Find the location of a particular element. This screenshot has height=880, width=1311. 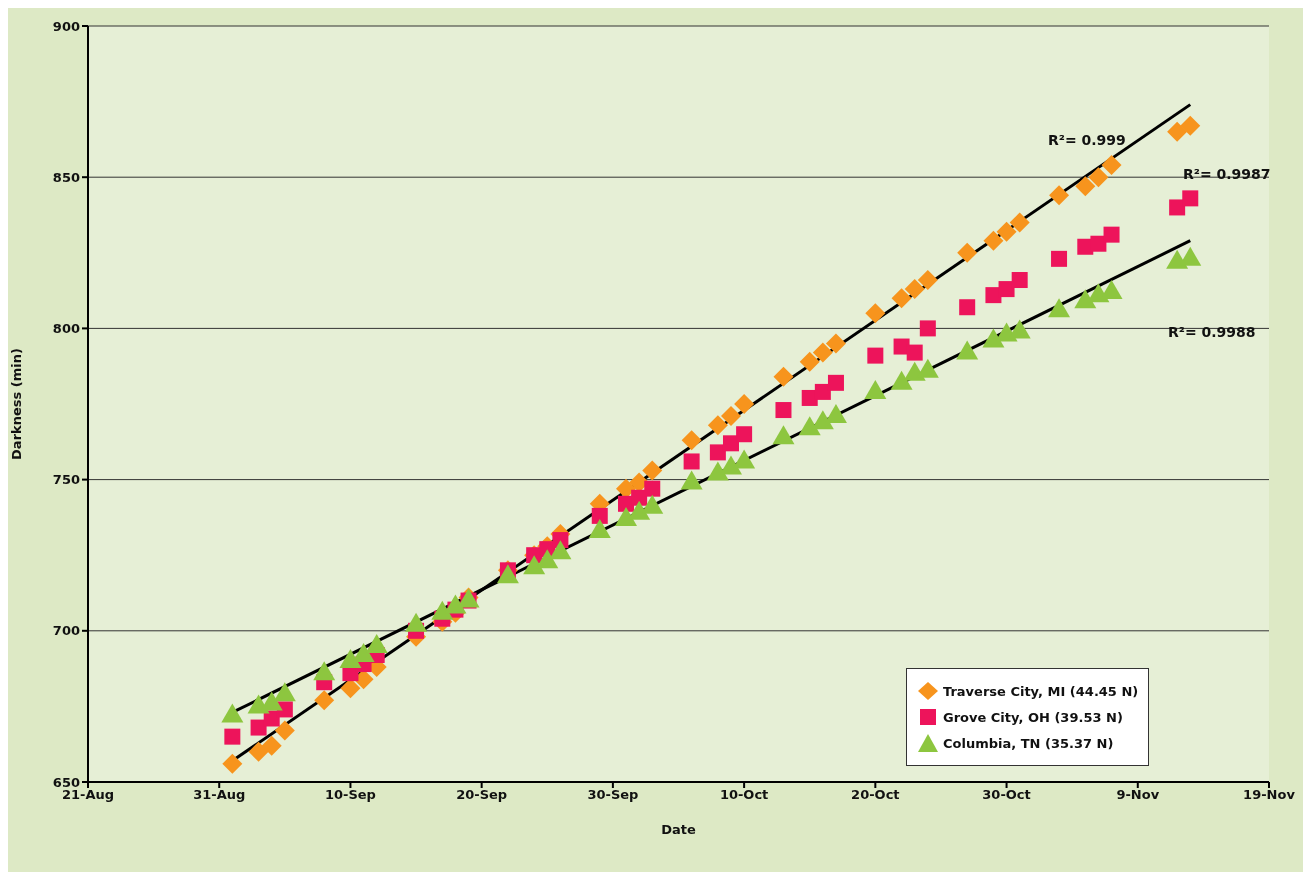

y-tick-label: 650 is located at coordinates (66, 782).